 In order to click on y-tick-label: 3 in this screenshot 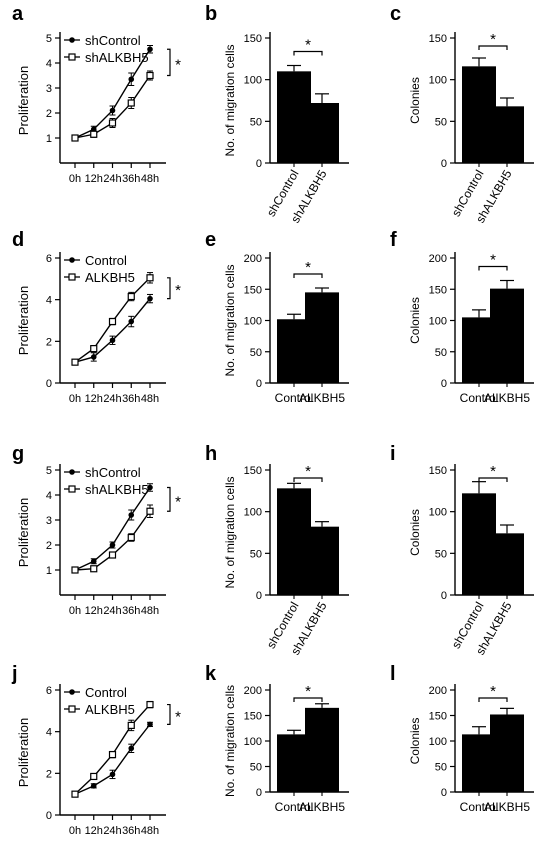, I will do `click(49, 521)`.